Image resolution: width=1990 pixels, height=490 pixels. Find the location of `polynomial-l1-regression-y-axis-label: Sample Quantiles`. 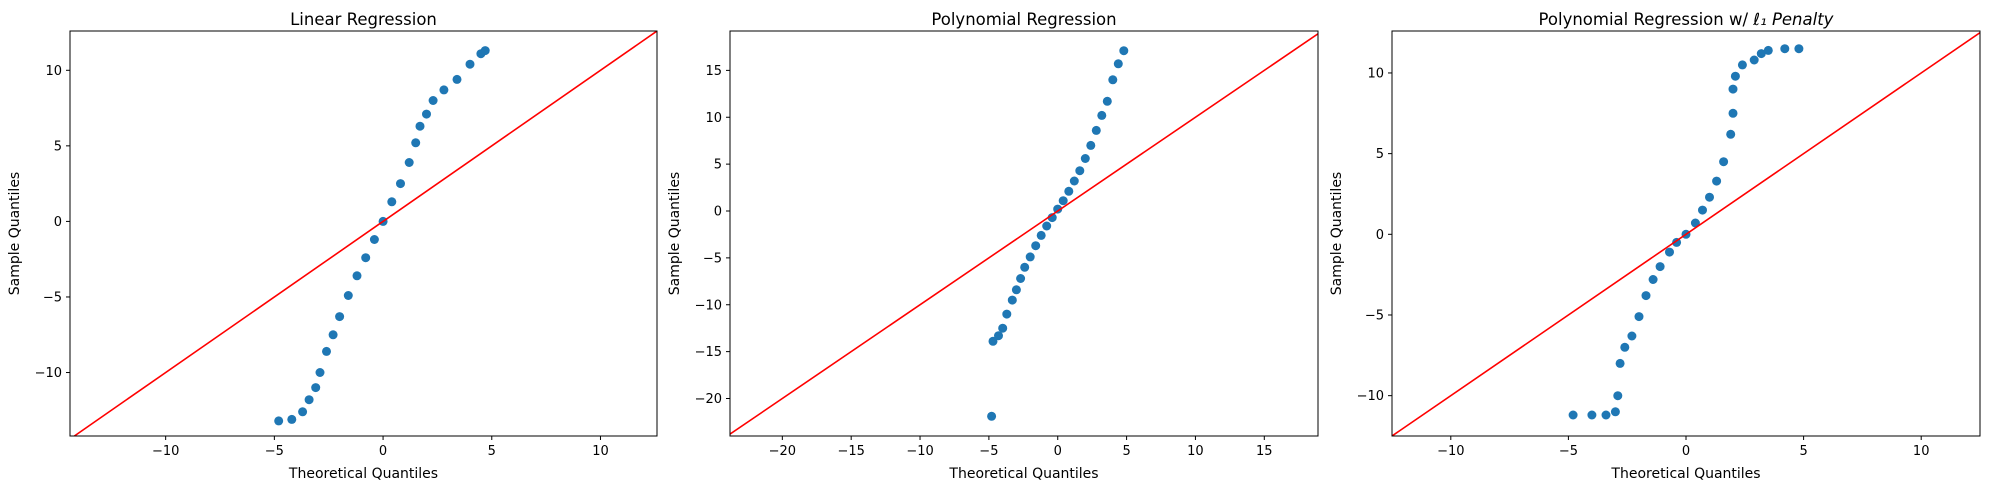

polynomial-l1-regression-y-axis-label: Sample Quantiles is located at coordinates (1337, 233).